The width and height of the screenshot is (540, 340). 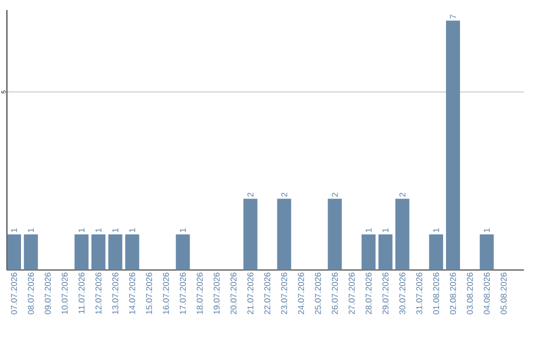 What do you see at coordinates (183, 293) in the screenshot?
I see `x-tick-label: 17.07.2026` at bounding box center [183, 293].